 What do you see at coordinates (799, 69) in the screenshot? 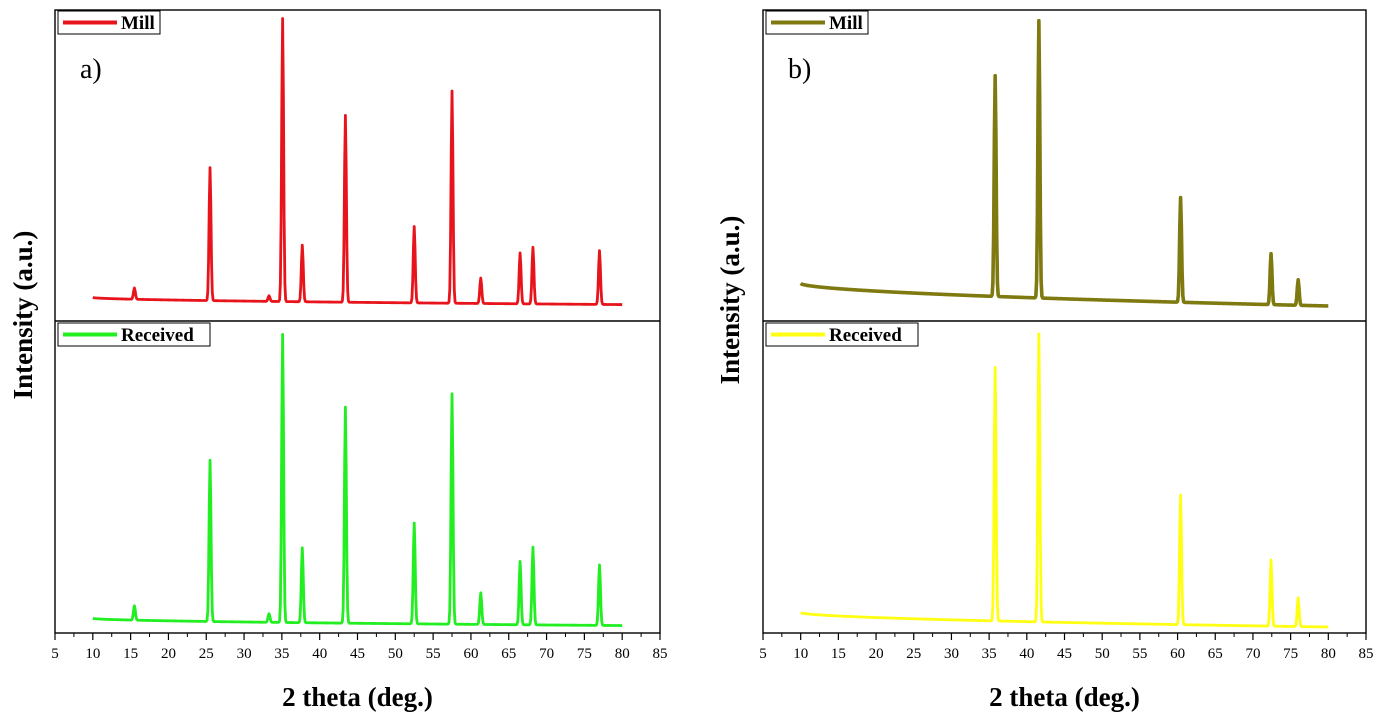
I see `panel-label: b)` at bounding box center [799, 69].